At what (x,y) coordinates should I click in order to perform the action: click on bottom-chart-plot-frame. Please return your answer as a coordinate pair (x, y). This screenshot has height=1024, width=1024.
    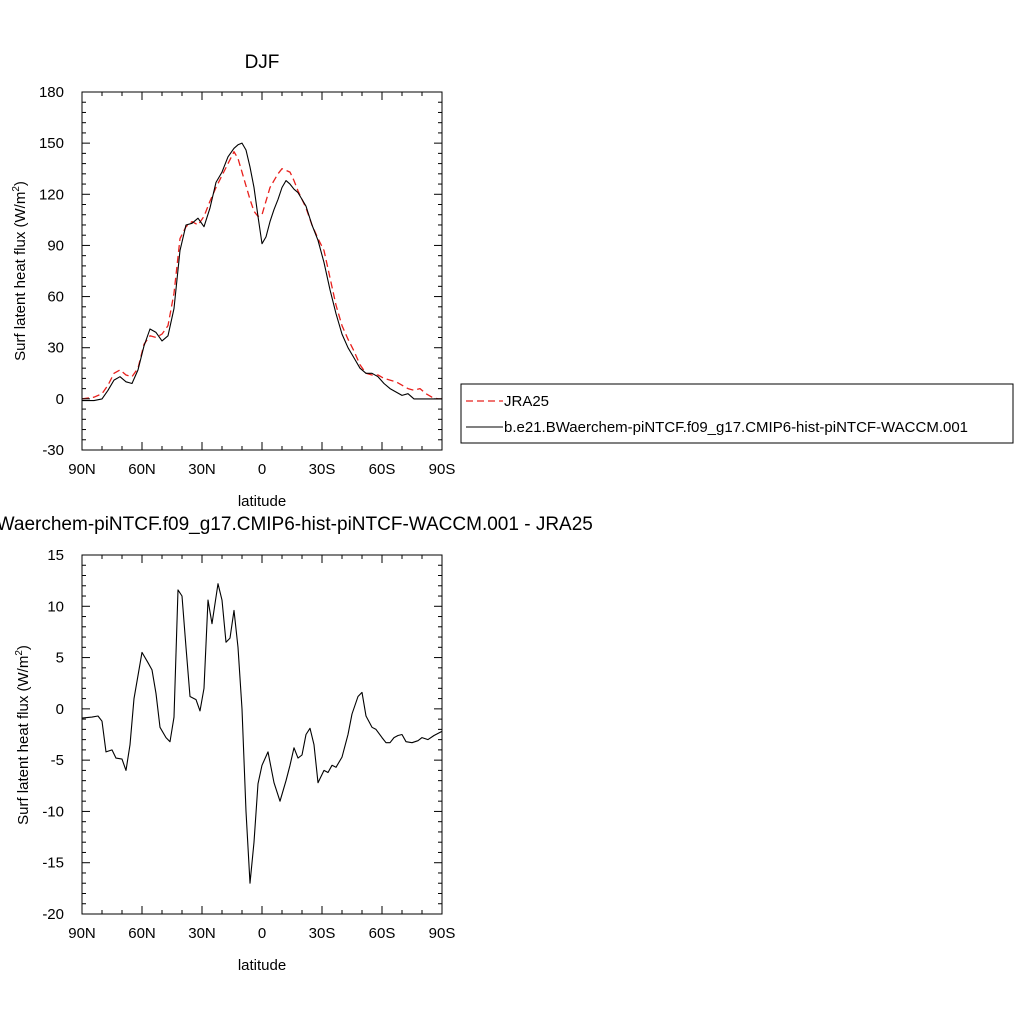
    Looking at the image, I should click on (262, 734).